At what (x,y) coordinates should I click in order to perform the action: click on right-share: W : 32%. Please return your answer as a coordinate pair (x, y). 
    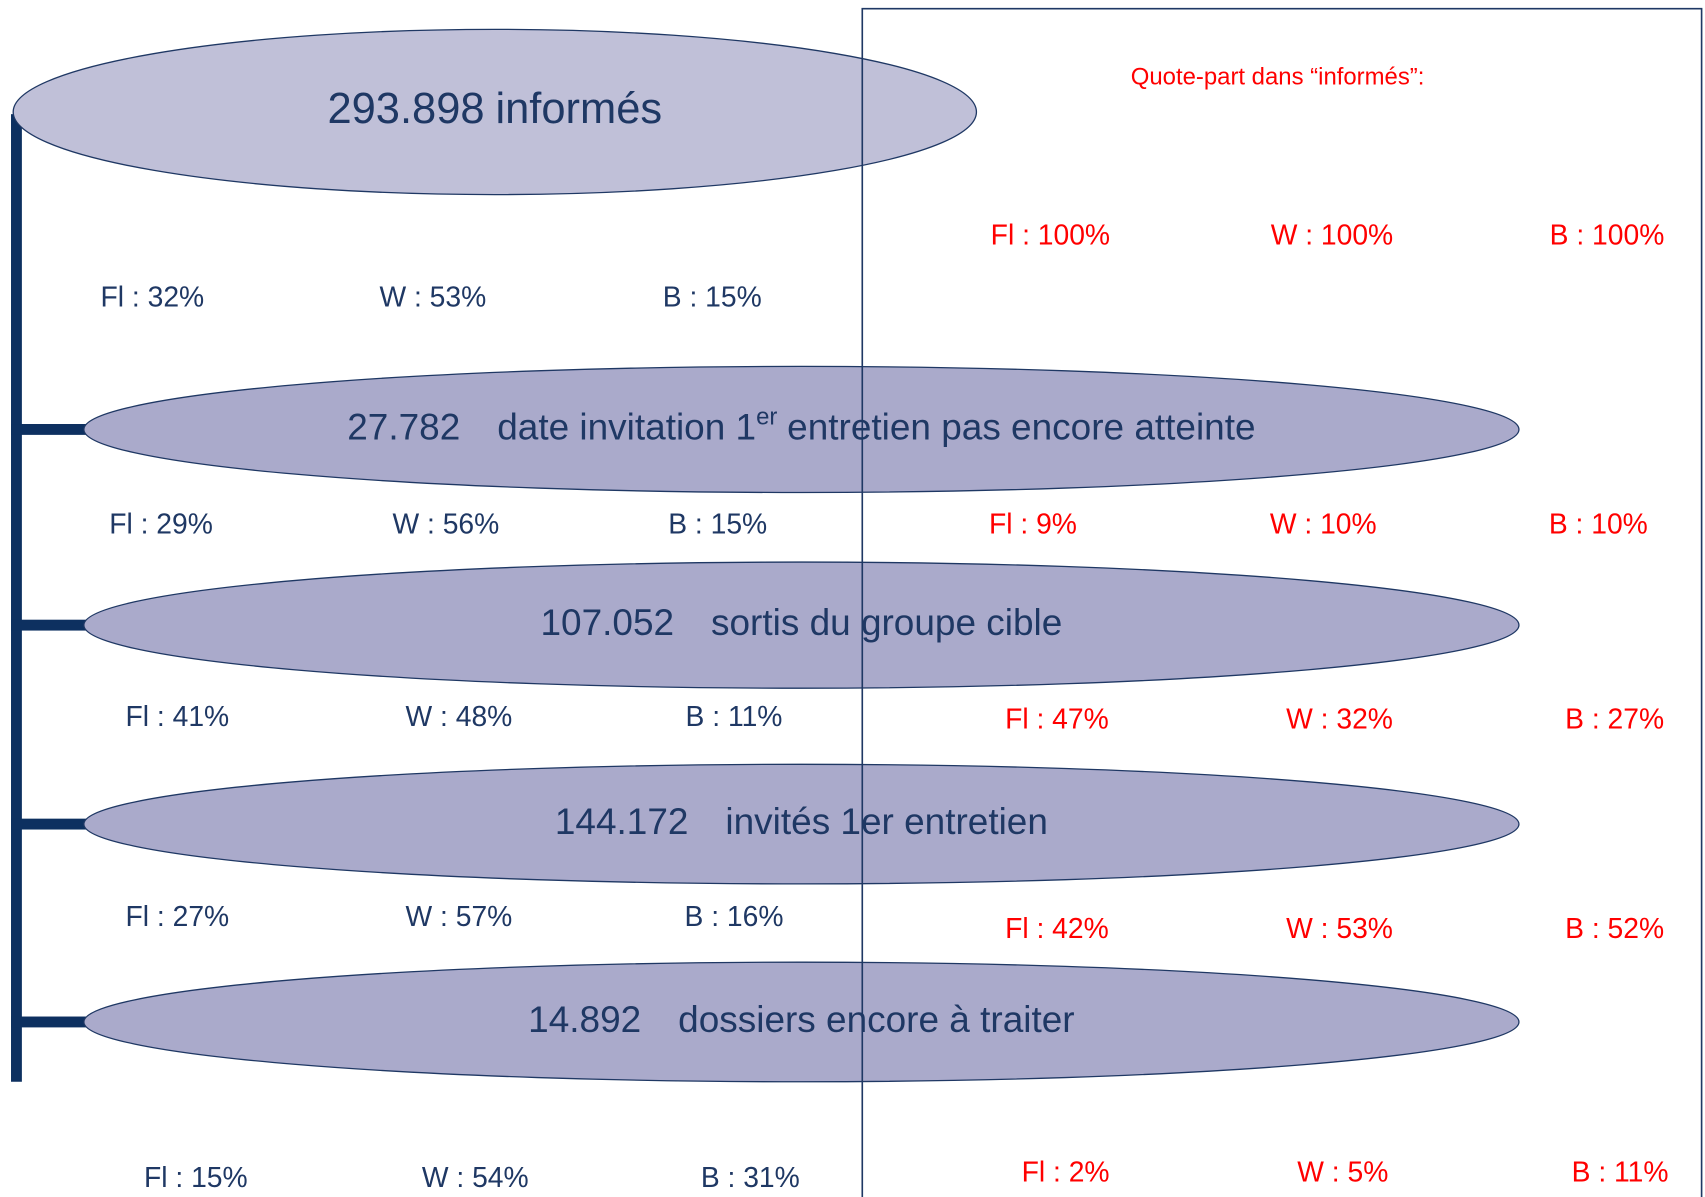
    Looking at the image, I should click on (1339, 718).